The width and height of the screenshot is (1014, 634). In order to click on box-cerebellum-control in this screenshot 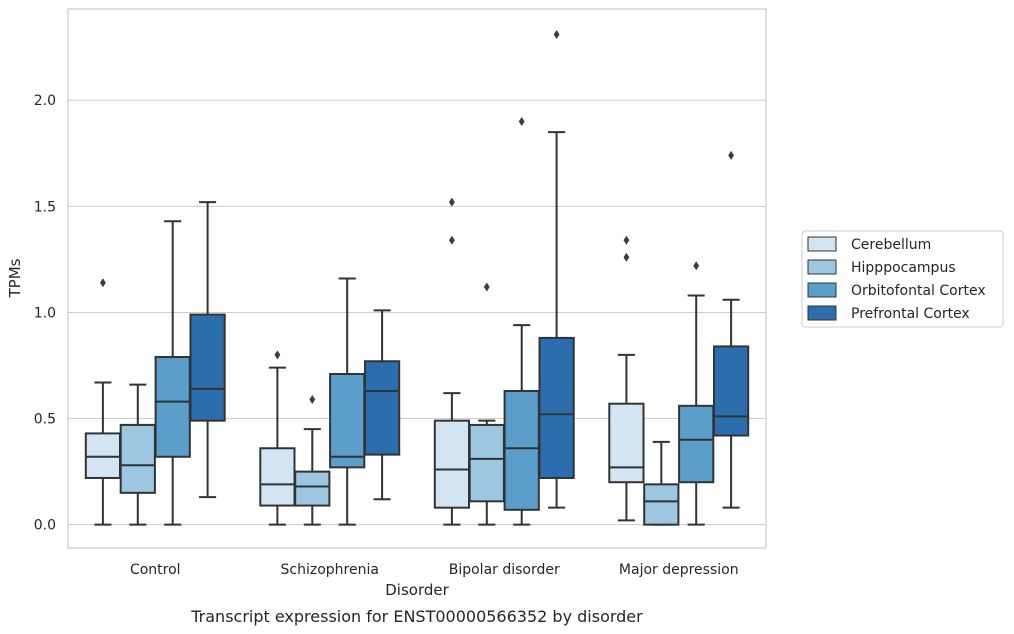, I will do `click(103, 402)`.